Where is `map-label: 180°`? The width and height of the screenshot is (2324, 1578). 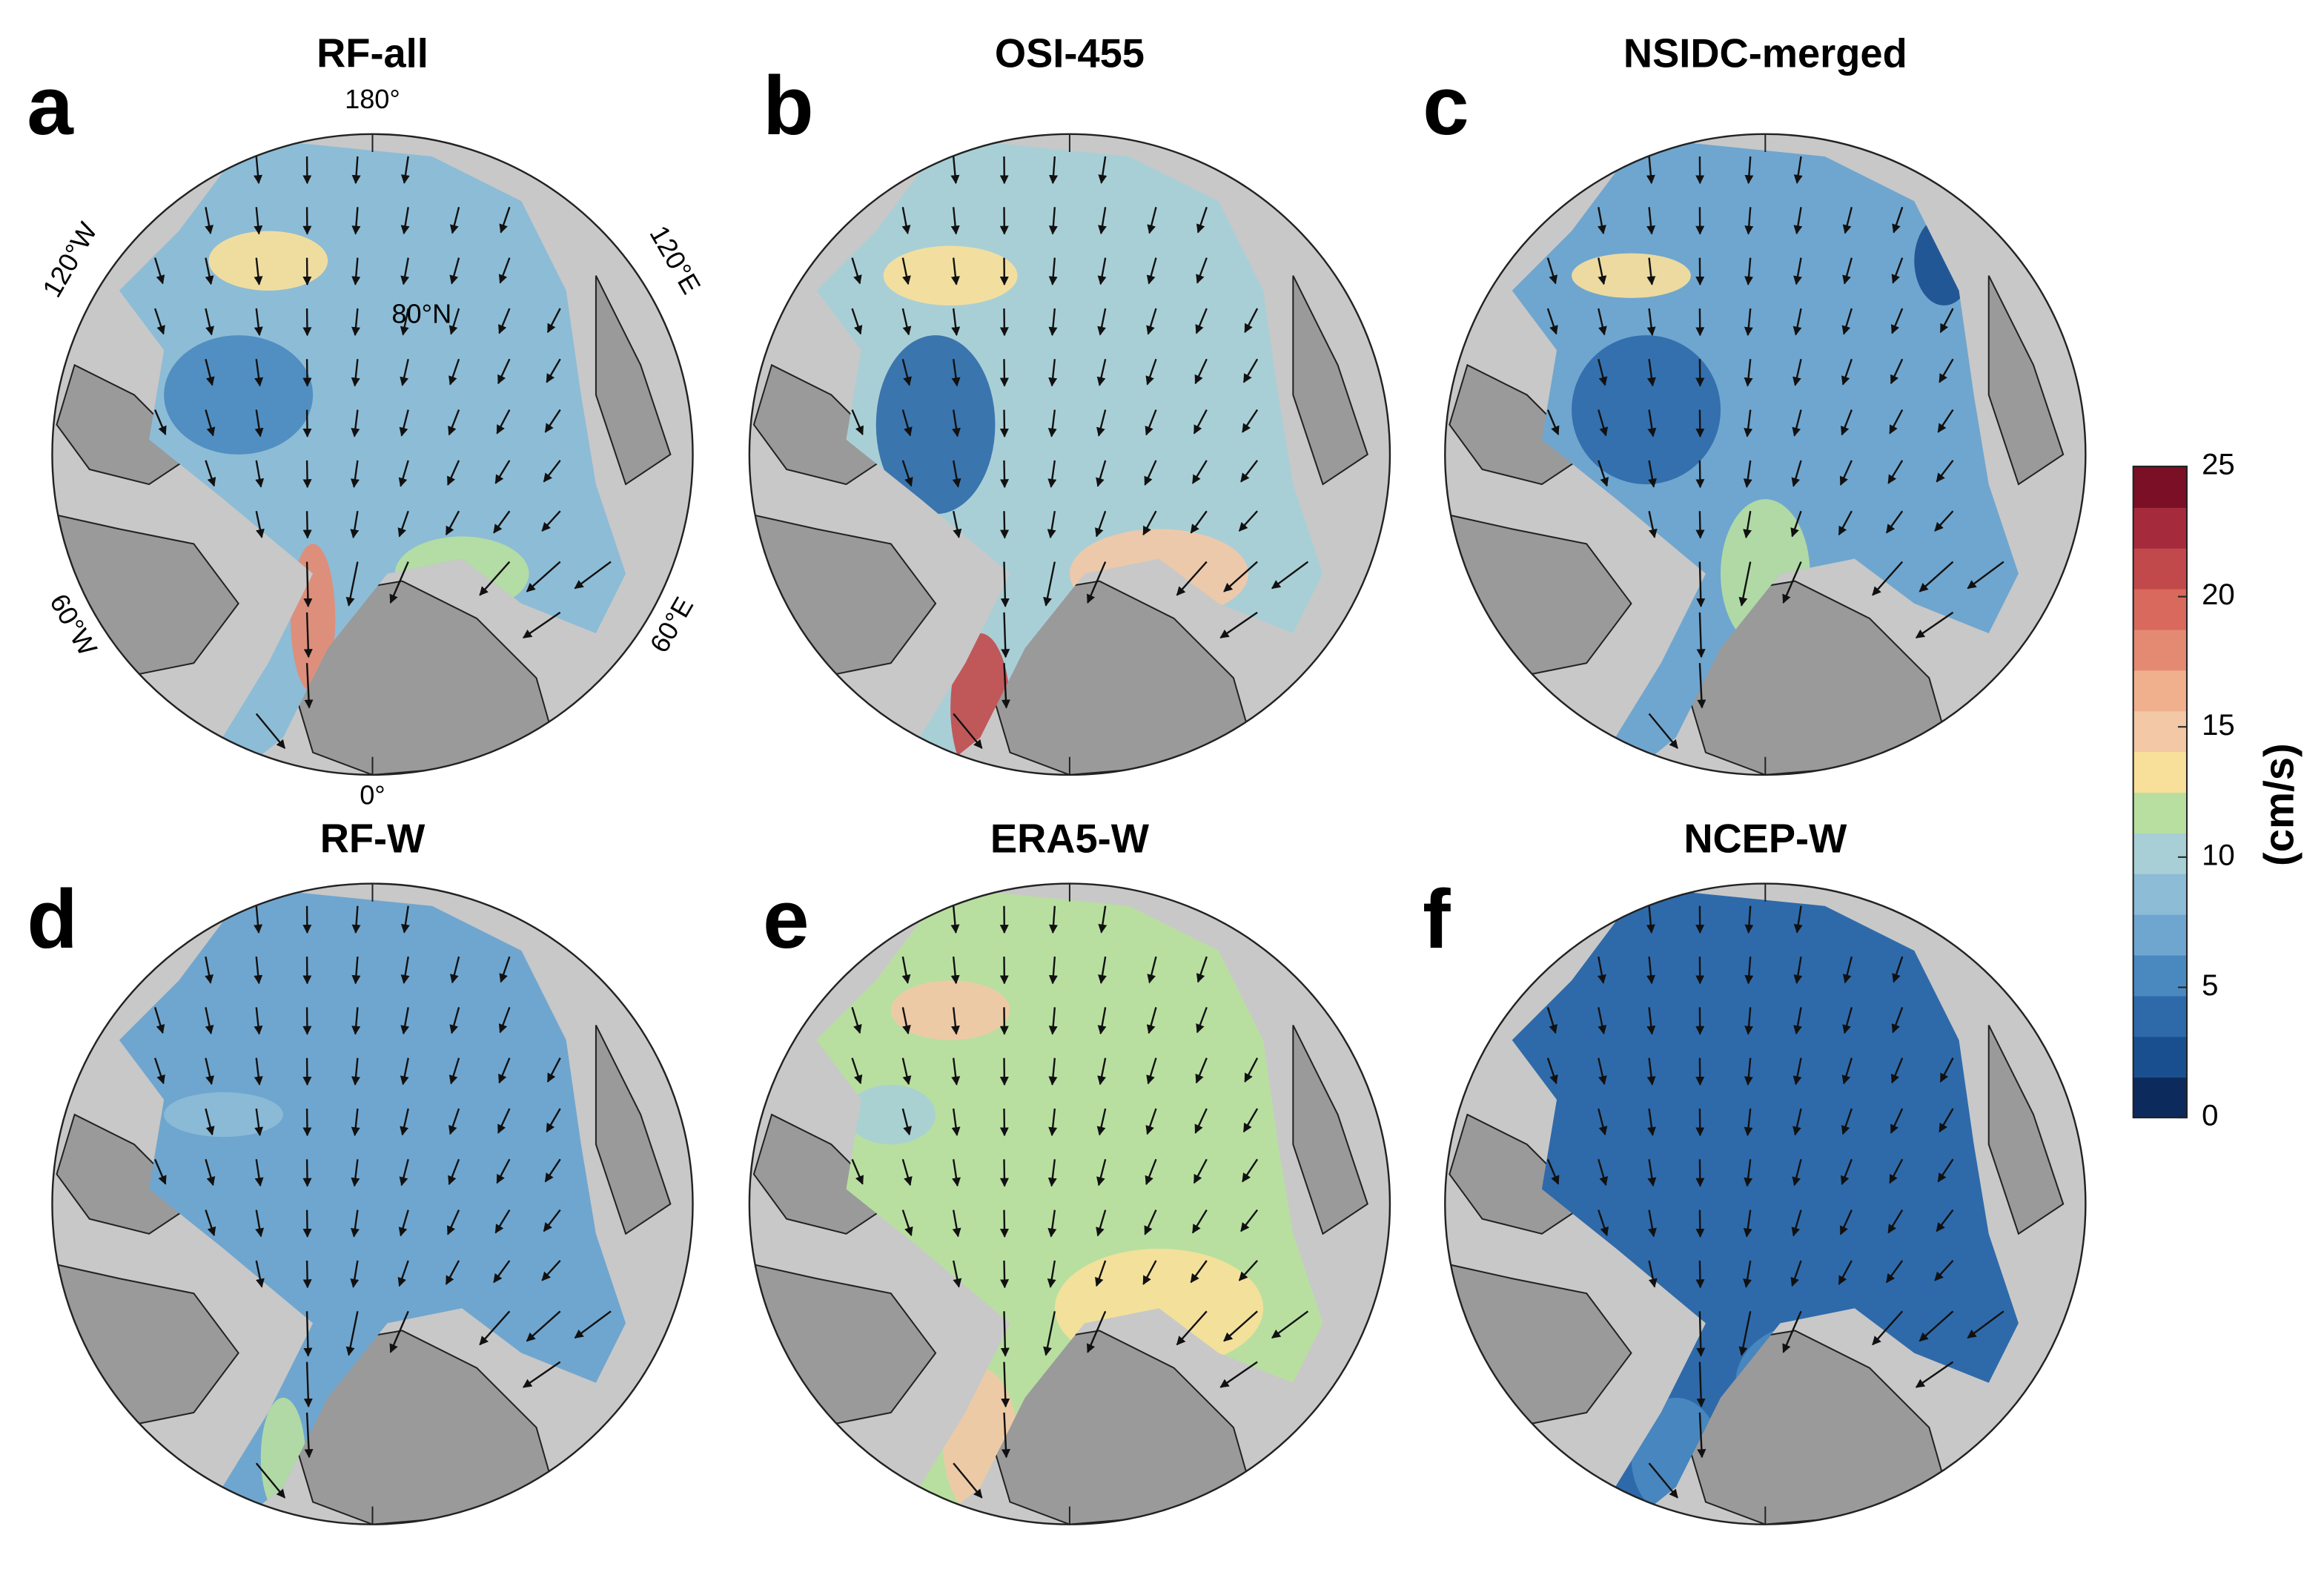 map-label: 180° is located at coordinates (372, 99).